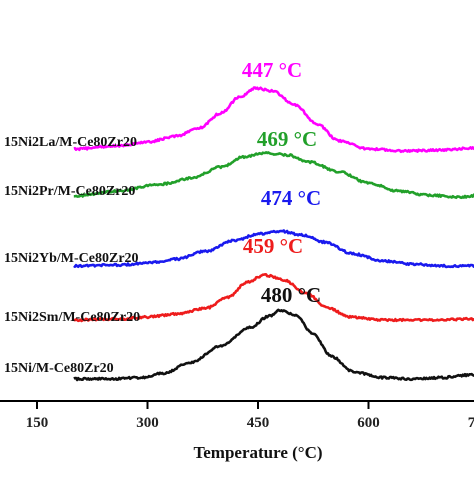  I want to click on x-tick-label: 150, so click(37, 423).